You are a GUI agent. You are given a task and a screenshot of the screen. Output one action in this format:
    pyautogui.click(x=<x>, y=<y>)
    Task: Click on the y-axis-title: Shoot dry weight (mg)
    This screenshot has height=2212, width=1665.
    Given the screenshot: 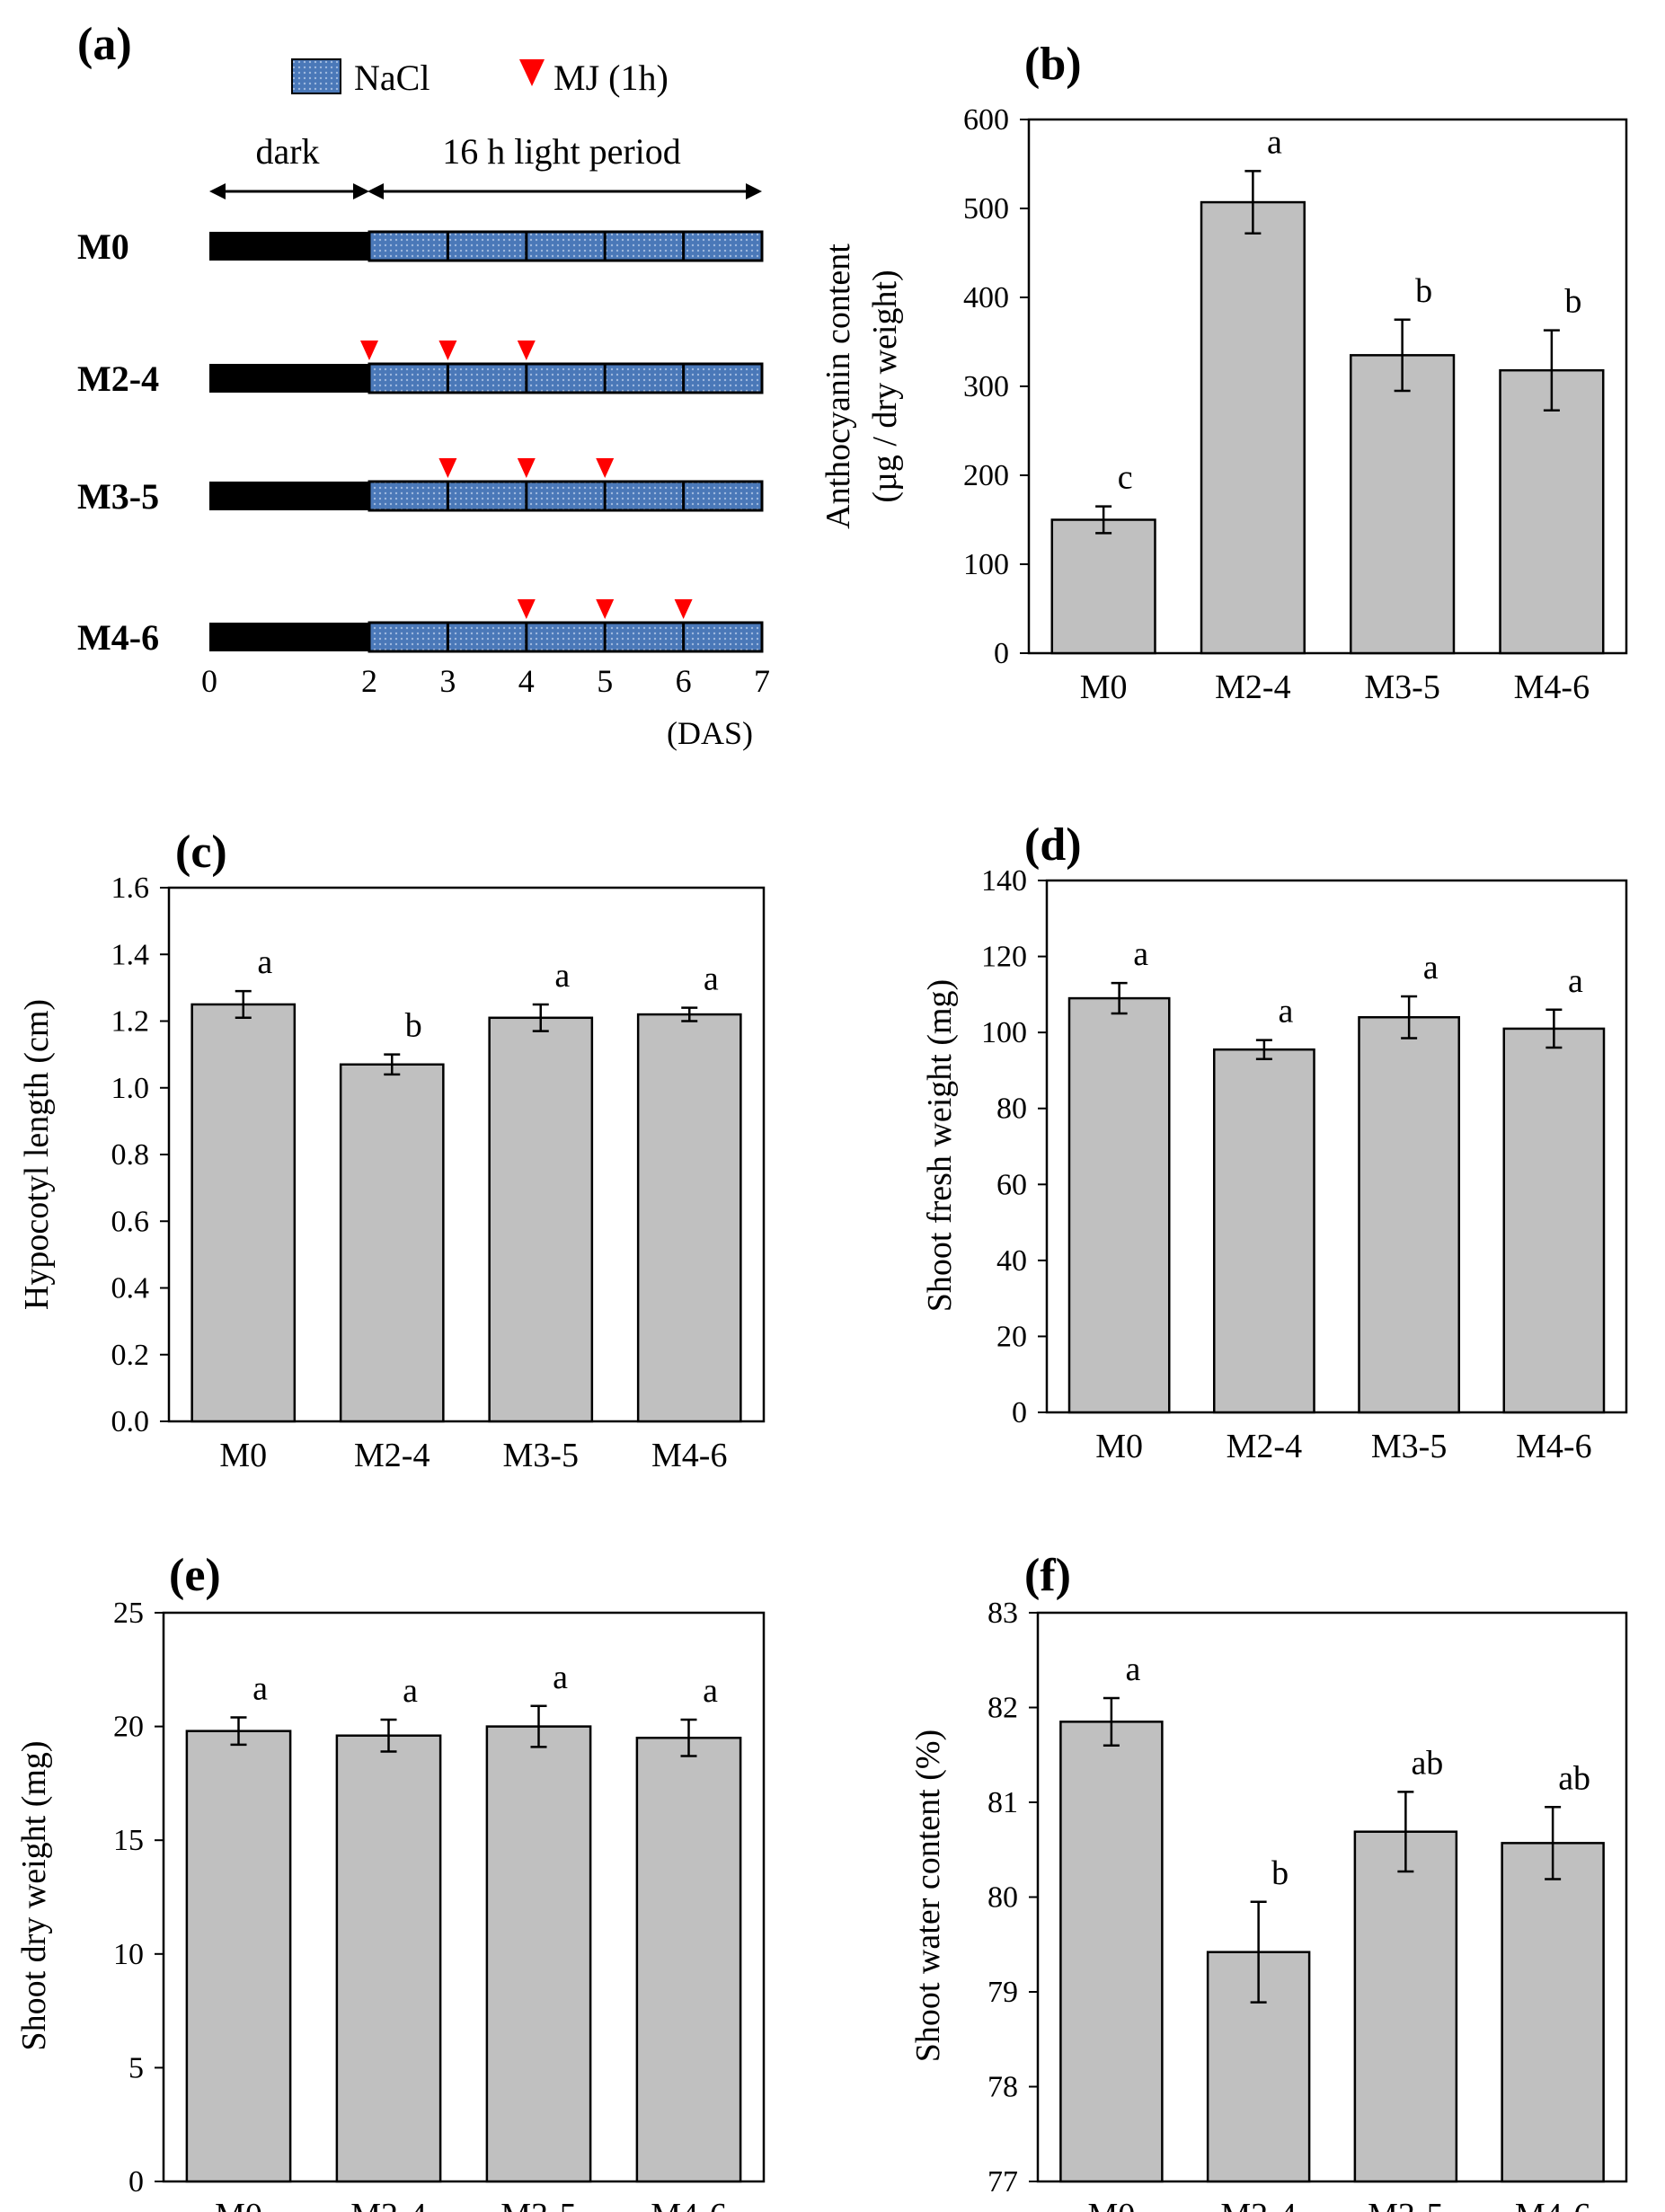 What is the action you would take?
    pyautogui.click(x=34, y=1895)
    